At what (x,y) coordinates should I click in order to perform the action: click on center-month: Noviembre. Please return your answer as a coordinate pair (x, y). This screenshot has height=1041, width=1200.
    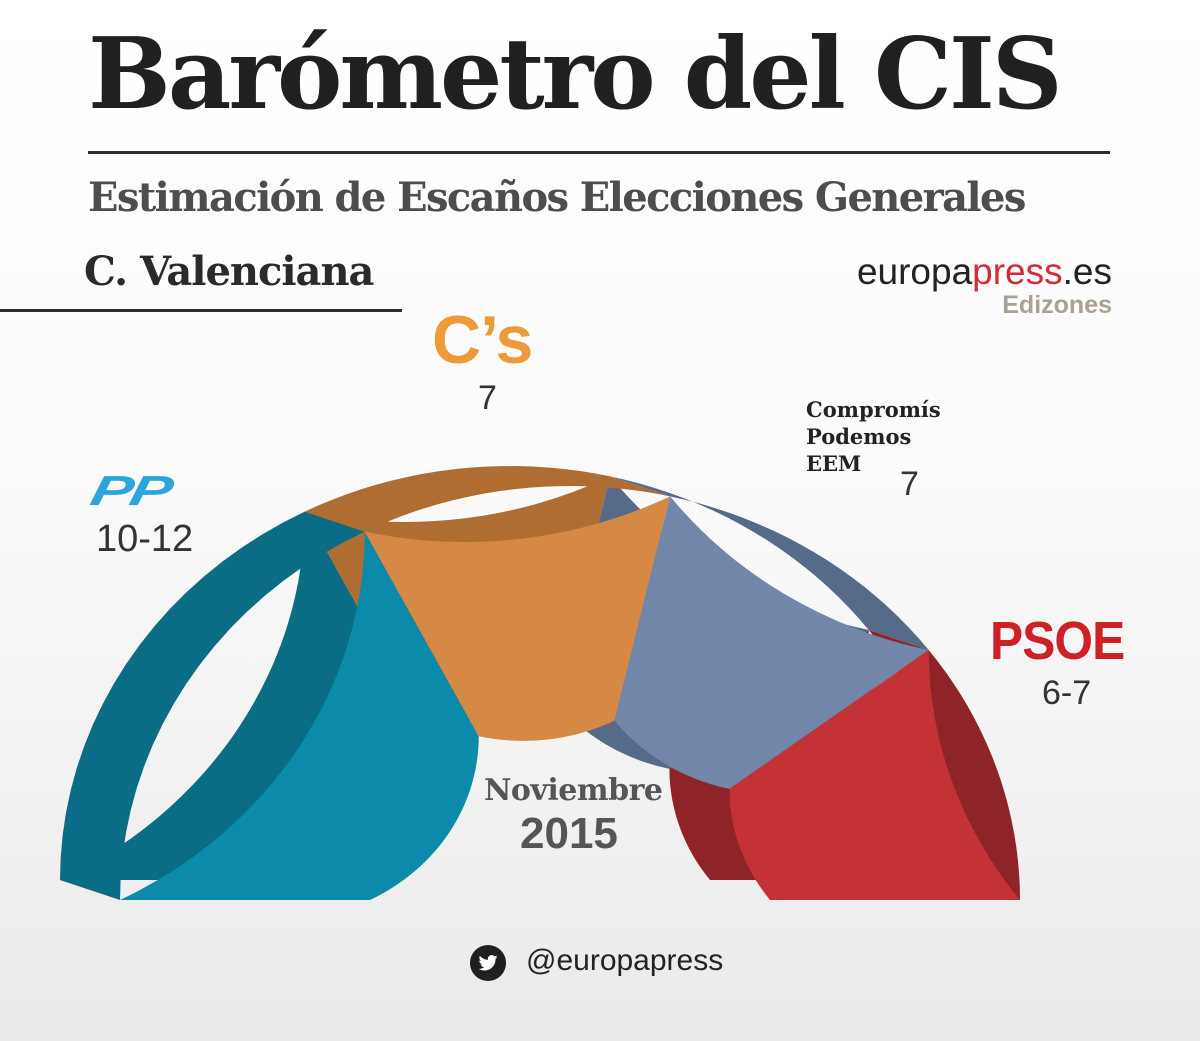
    Looking at the image, I should click on (573, 790).